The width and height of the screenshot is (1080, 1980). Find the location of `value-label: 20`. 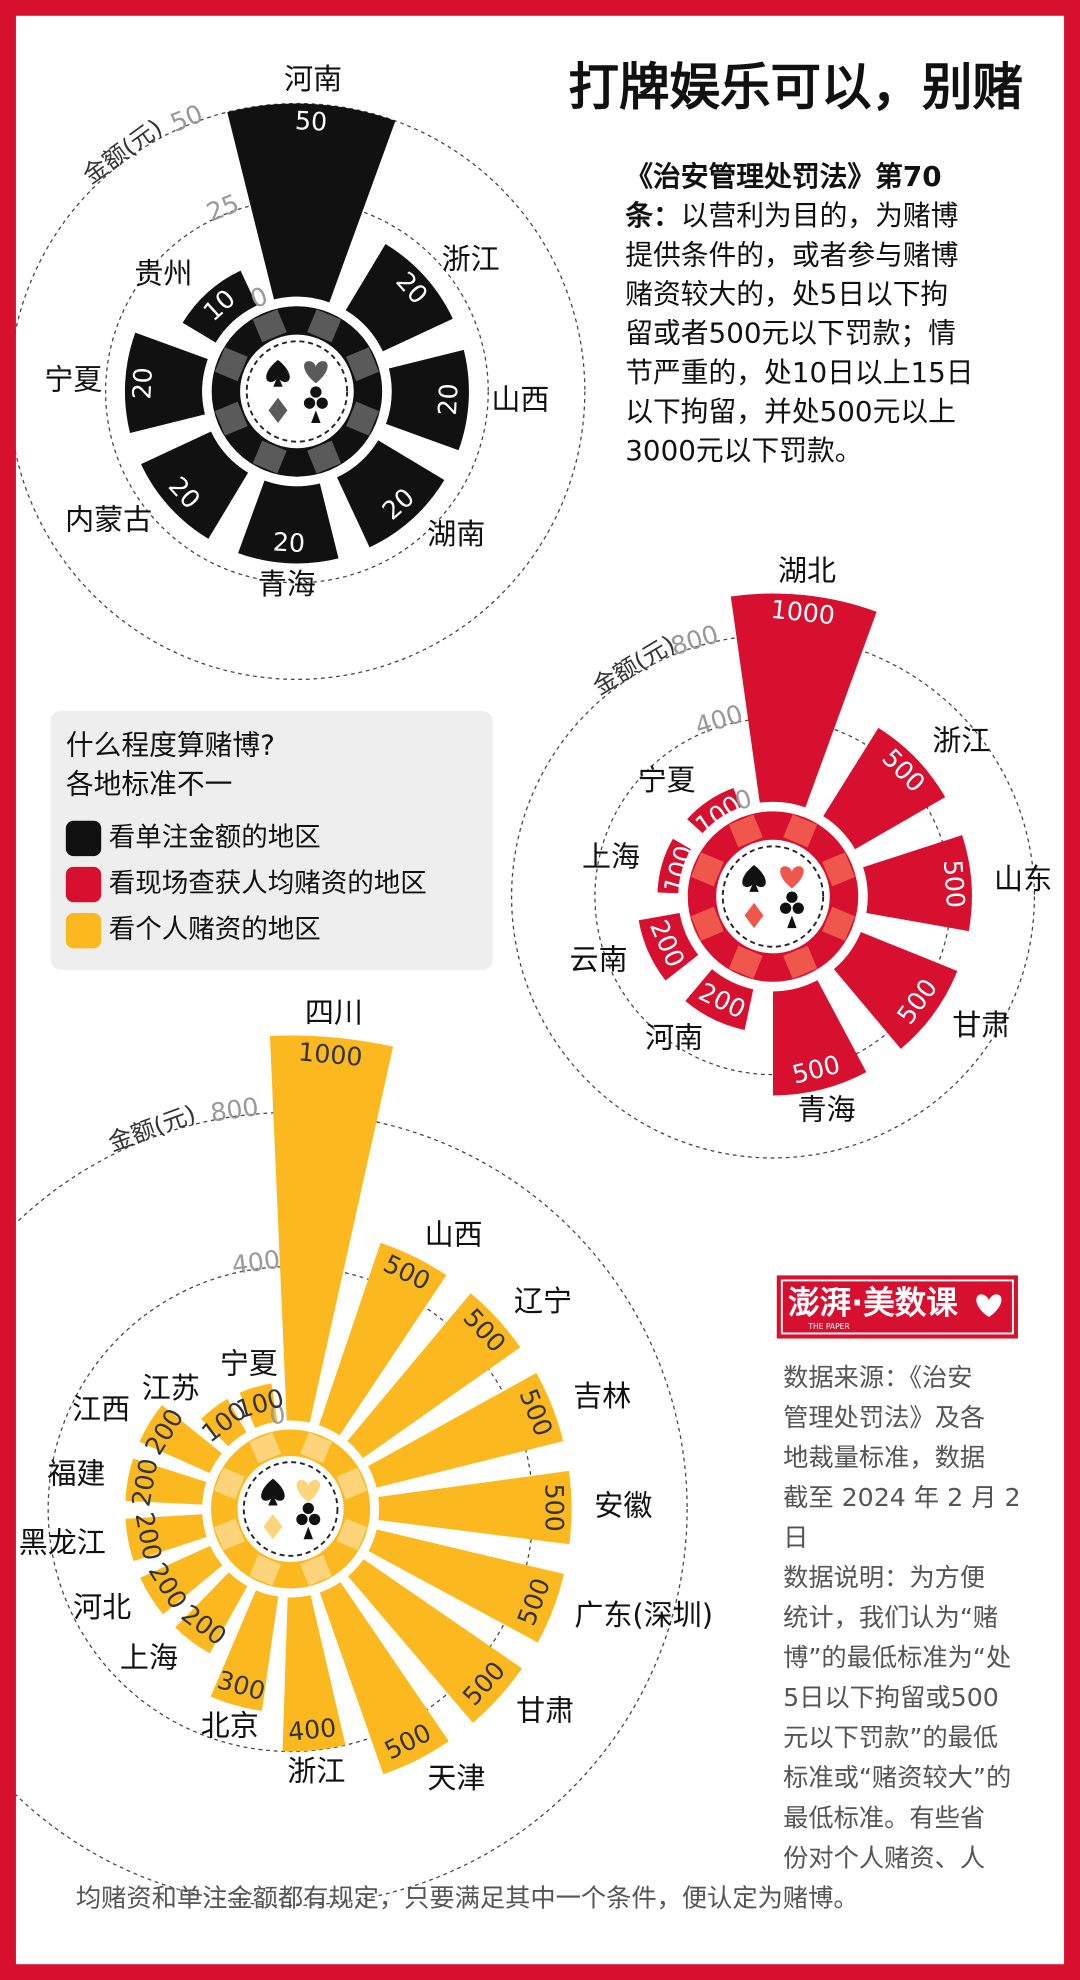

value-label: 20 is located at coordinates (142, 384).